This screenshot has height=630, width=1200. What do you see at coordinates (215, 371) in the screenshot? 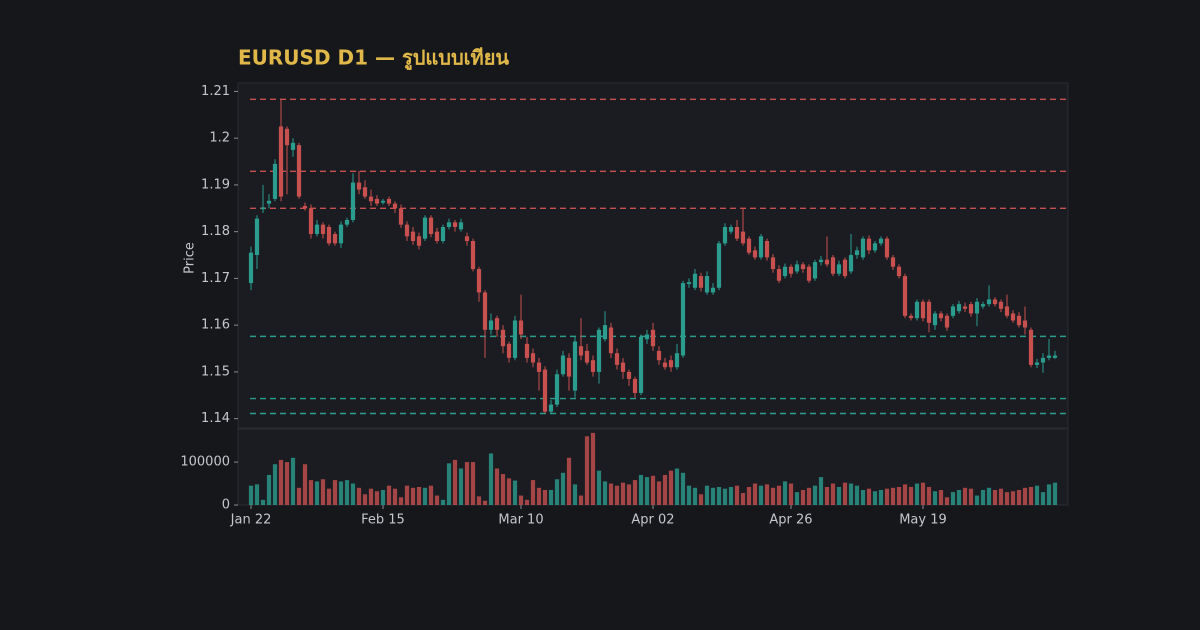
I see `y-tick-label: 1.15` at bounding box center [215, 371].